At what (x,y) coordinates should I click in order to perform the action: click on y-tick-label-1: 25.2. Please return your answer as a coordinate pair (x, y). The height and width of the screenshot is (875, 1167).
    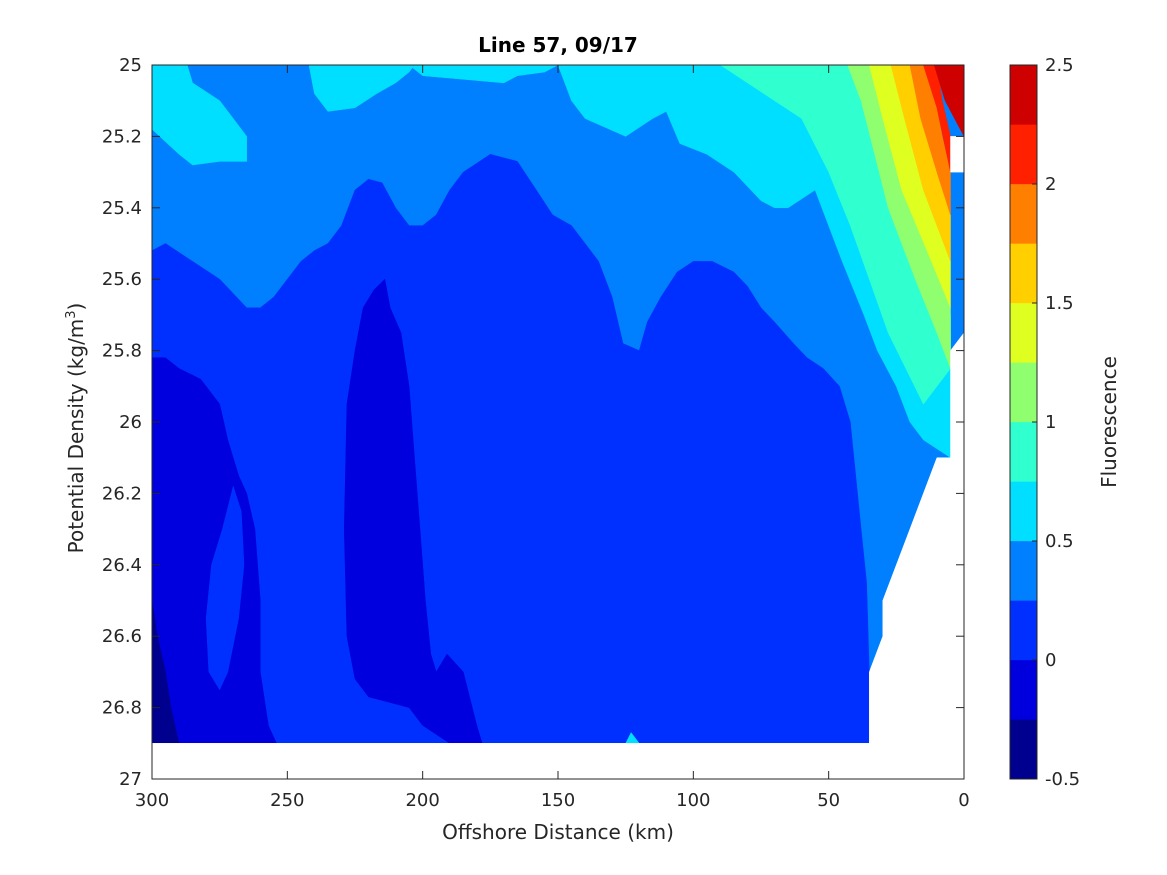
    Looking at the image, I should click on (122, 136).